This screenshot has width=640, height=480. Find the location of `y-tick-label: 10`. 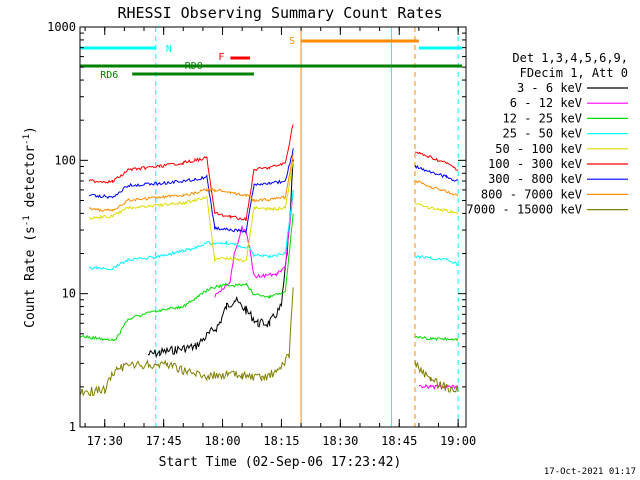

y-tick-label: 10 is located at coordinates (69, 294).